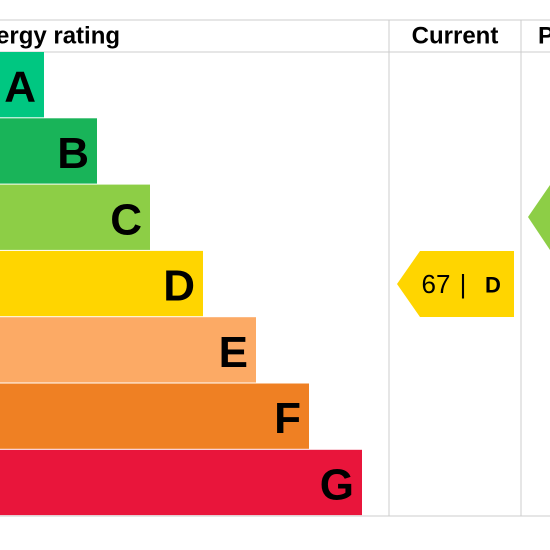 The width and height of the screenshot is (550, 550). Describe the element at coordinates (20, 87) in the screenshot. I see `band-letter: A` at that location.